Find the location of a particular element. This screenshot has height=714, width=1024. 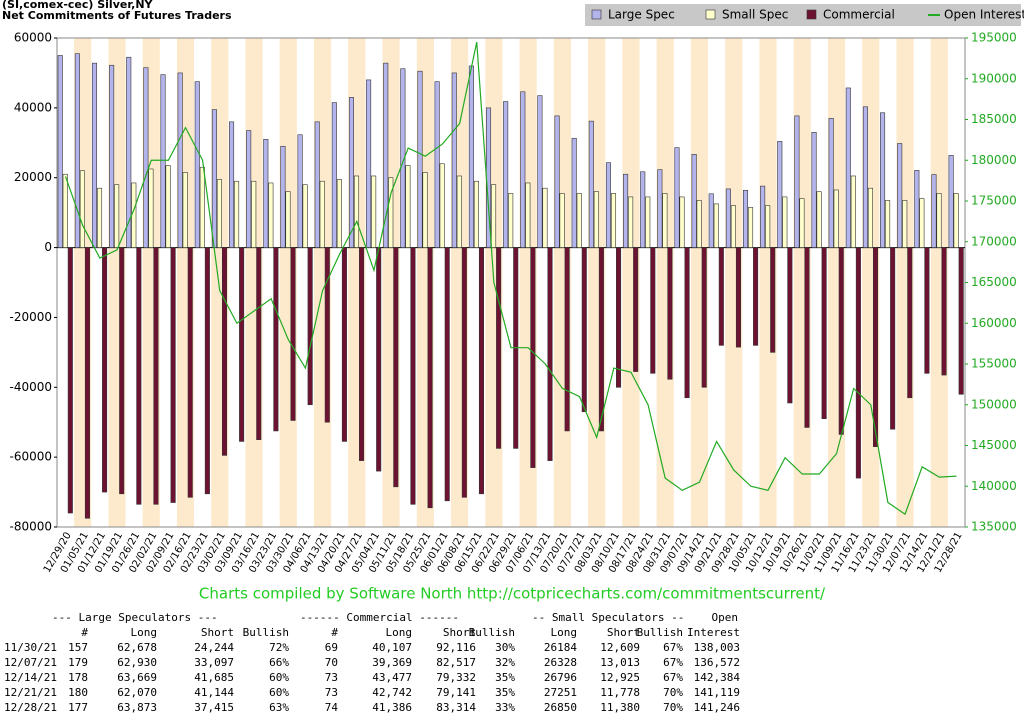

cell: 72% is located at coordinates (279, 647).